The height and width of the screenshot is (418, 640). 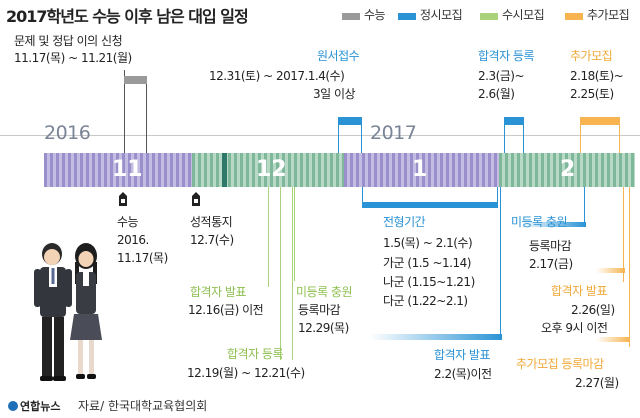 I want to click on exam-date2: 11.17(목), so click(x=142, y=258).